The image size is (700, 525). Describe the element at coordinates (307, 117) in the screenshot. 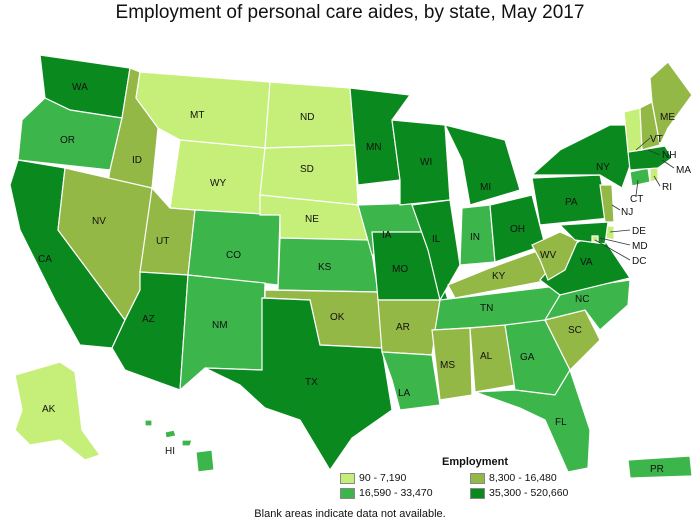

I see `label-ND: ND` at that location.